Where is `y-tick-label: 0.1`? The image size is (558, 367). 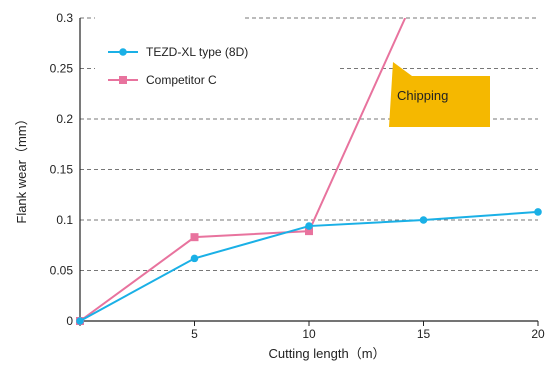
y-tick-label: 0.1 is located at coordinates (64, 220).